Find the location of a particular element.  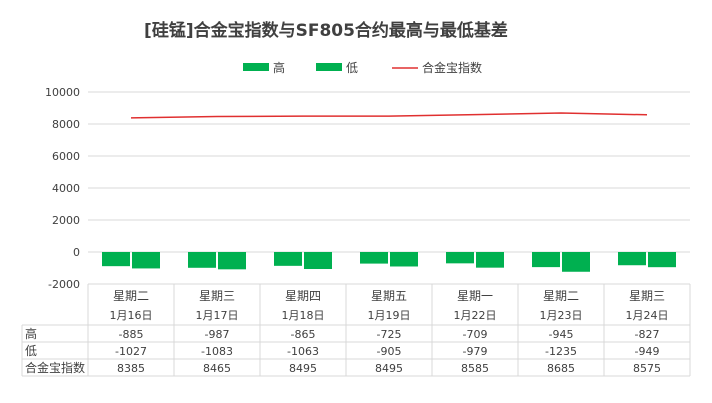

category-weekday: 星期四 is located at coordinates (303, 296).